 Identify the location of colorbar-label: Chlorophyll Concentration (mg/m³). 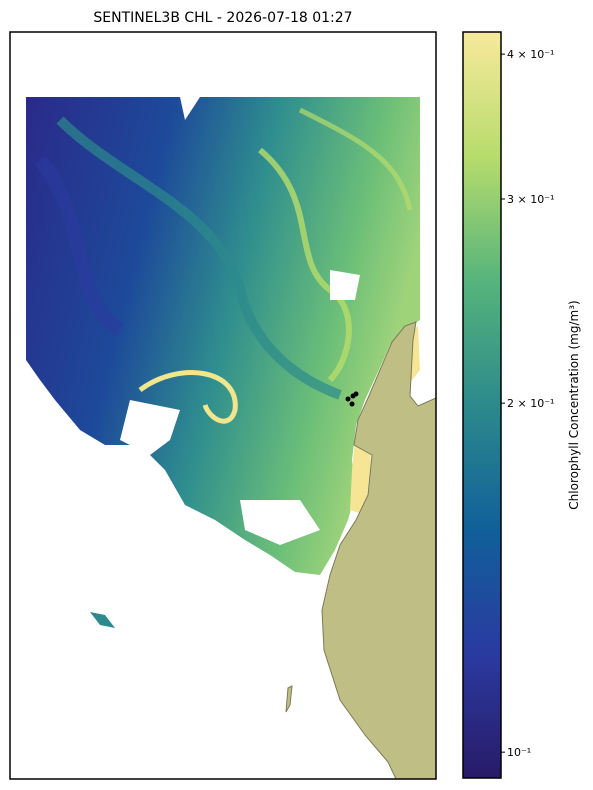
(574, 404).